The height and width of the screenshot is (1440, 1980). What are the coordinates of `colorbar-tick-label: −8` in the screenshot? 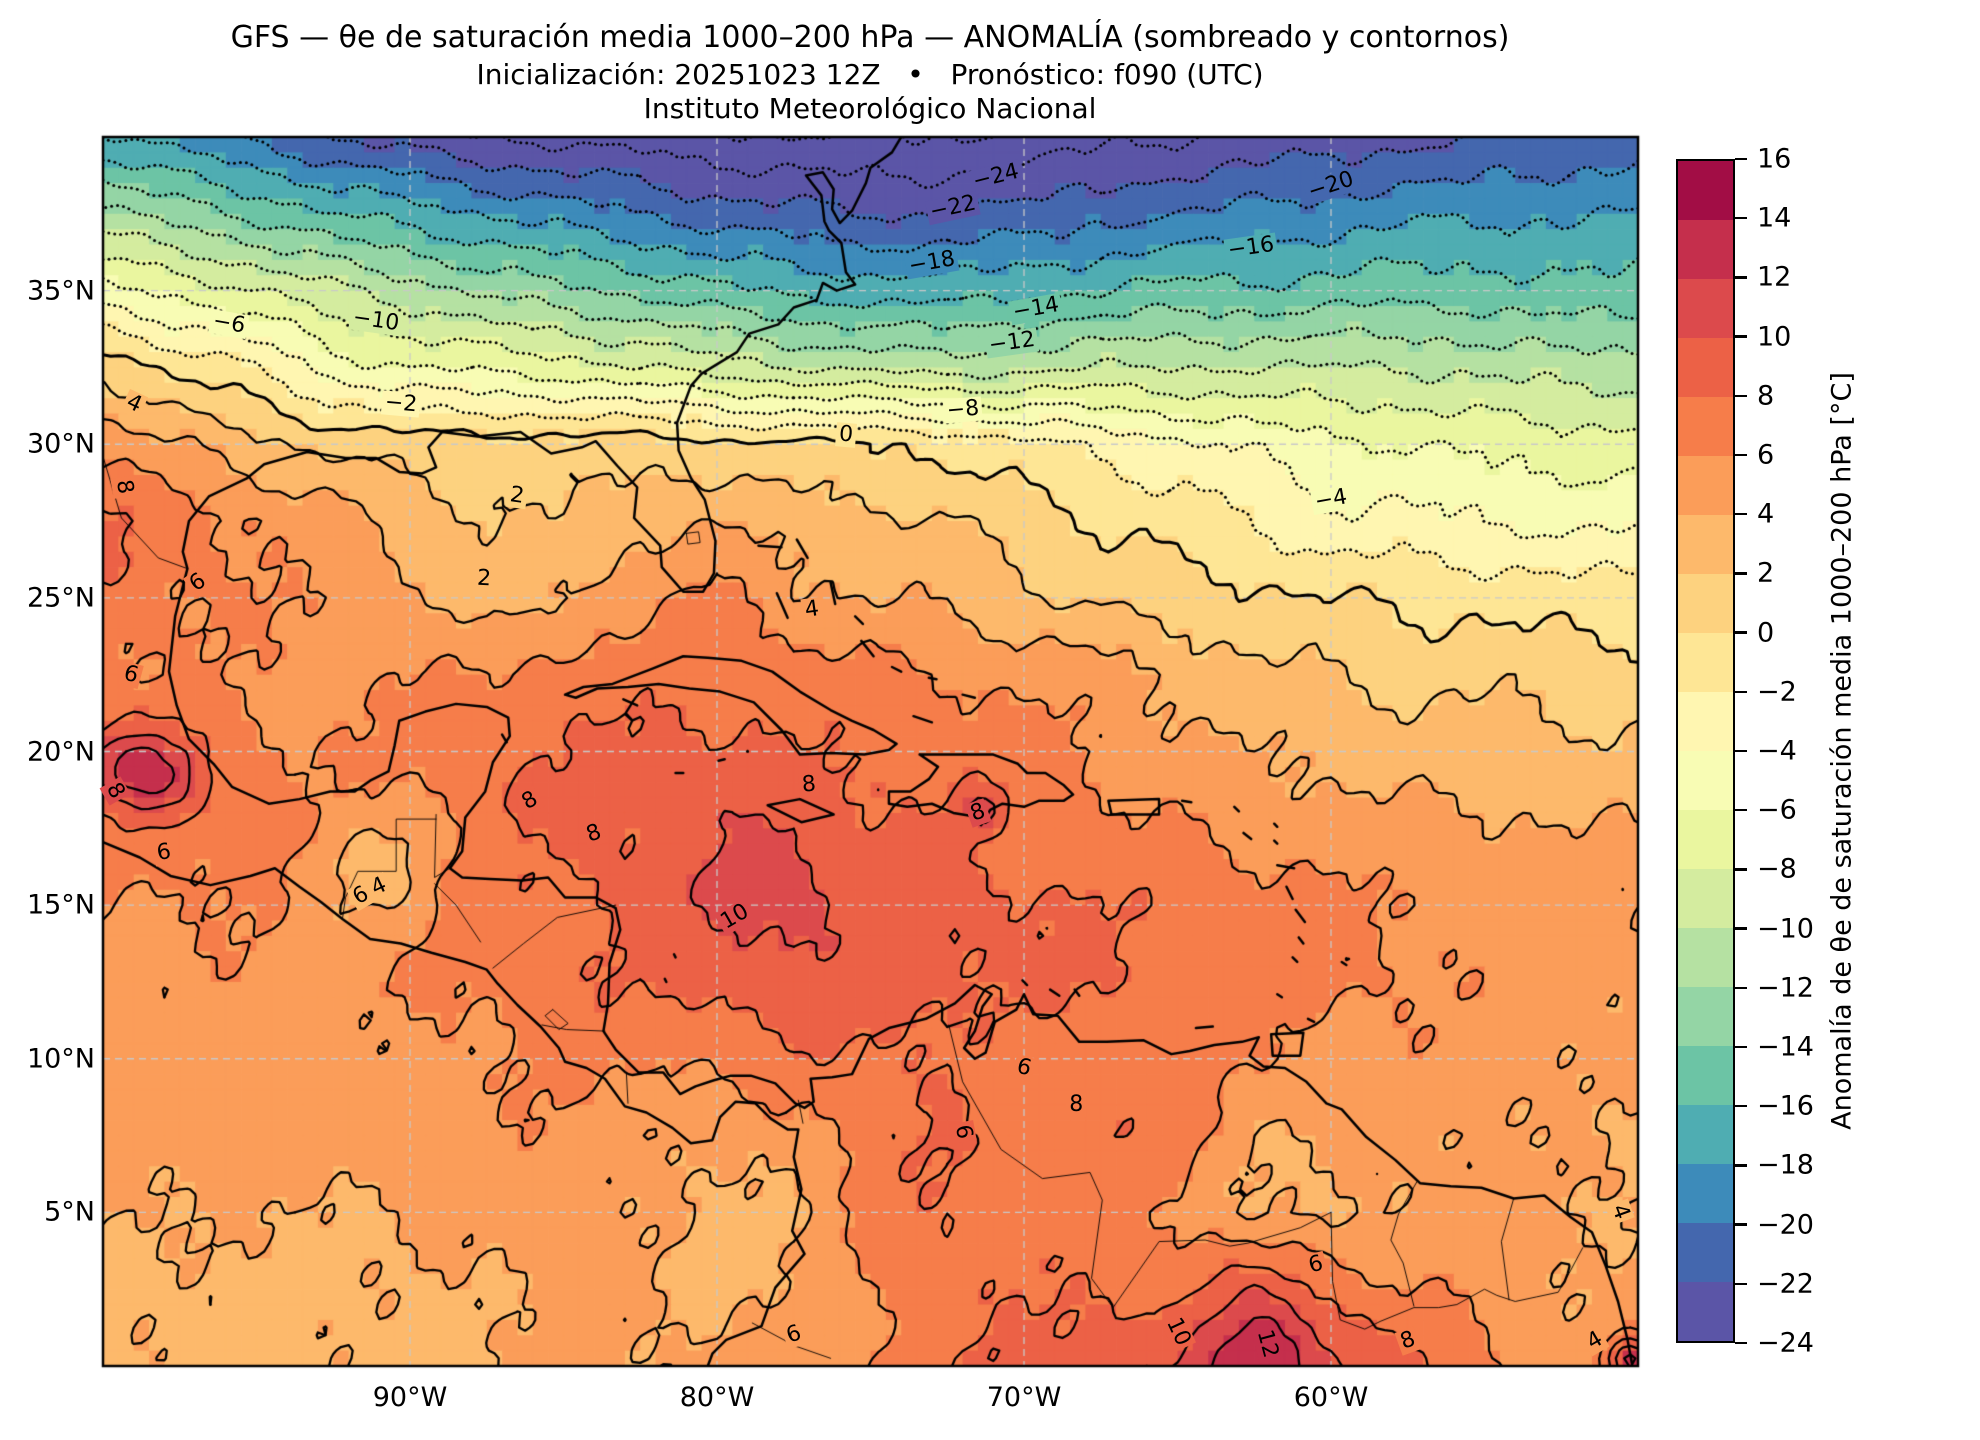 It's located at (1777, 869).